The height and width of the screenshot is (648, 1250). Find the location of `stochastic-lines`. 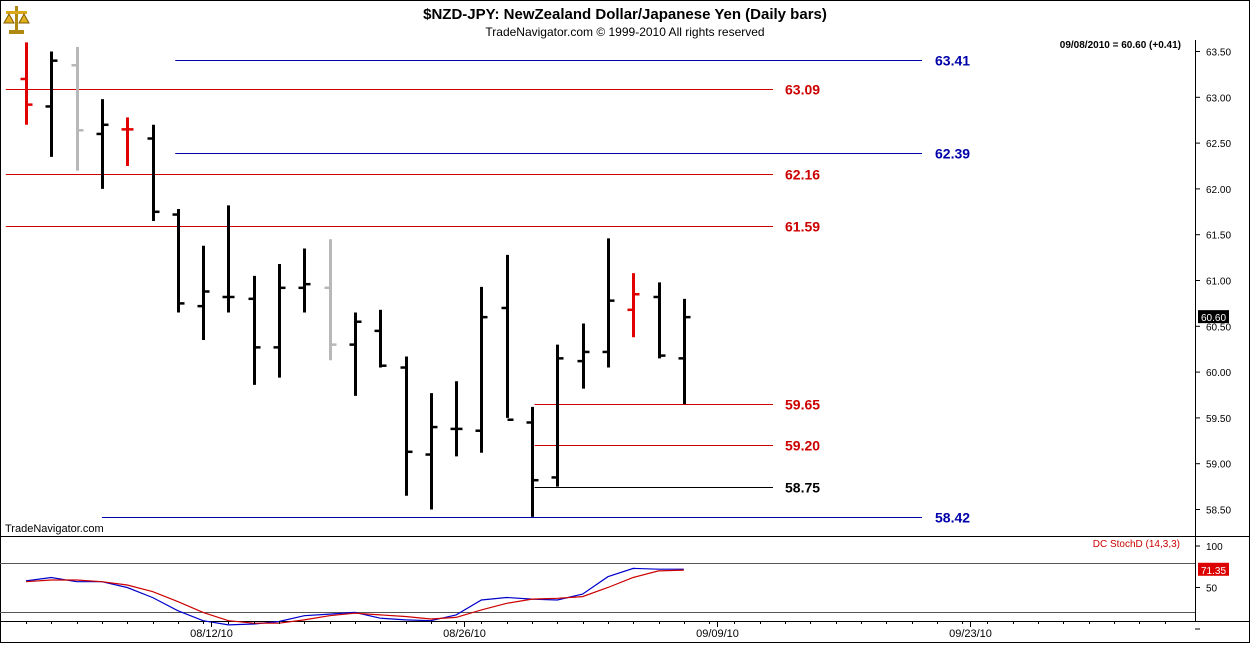

stochastic-lines is located at coordinates (354, 596).